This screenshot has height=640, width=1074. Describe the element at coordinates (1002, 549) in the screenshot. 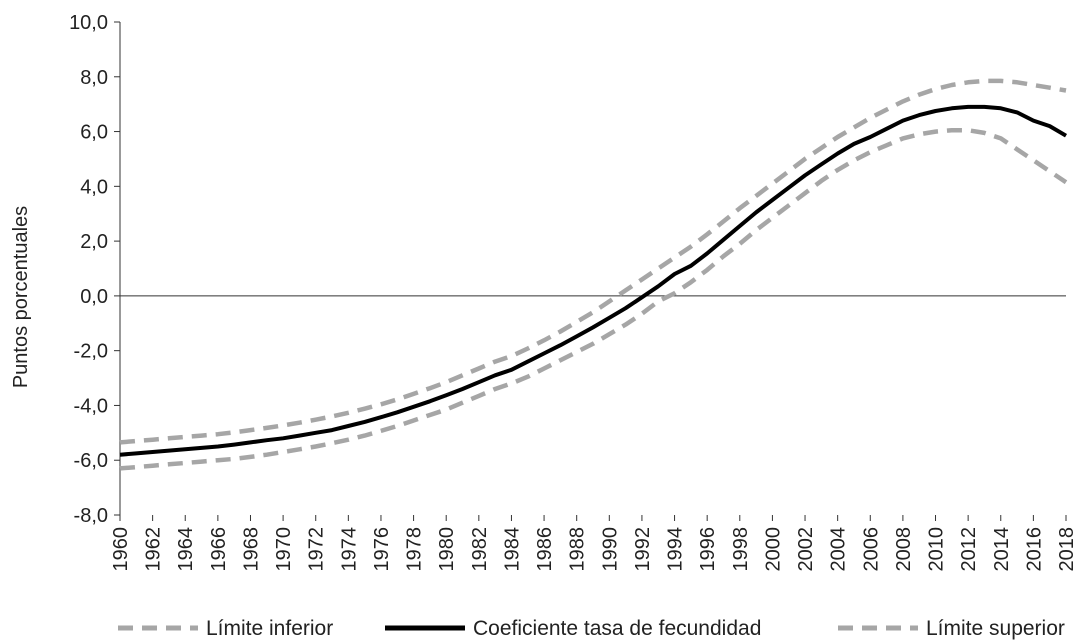

I see `x-tick-label: 2014` at that location.